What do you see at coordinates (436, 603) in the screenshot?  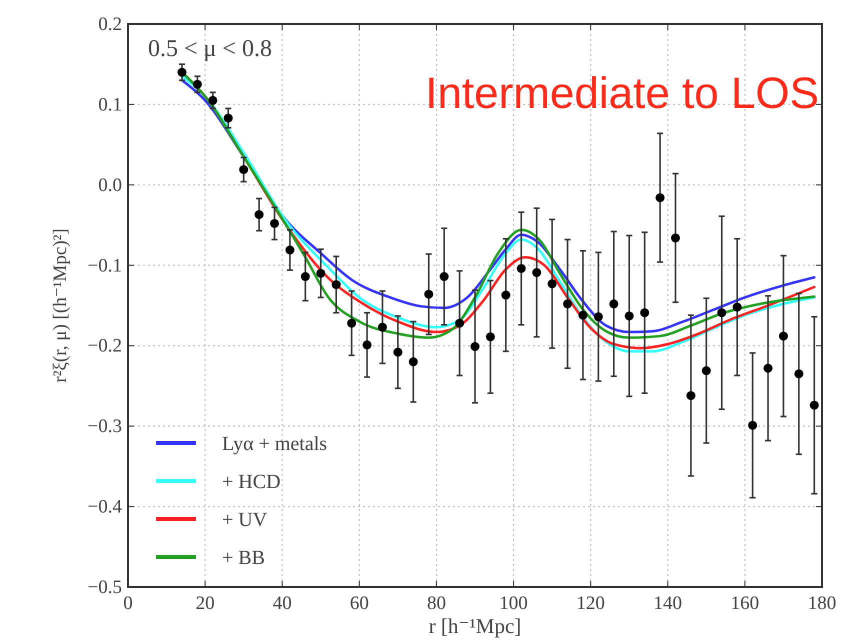 I see `x-tick-label: 80` at bounding box center [436, 603].